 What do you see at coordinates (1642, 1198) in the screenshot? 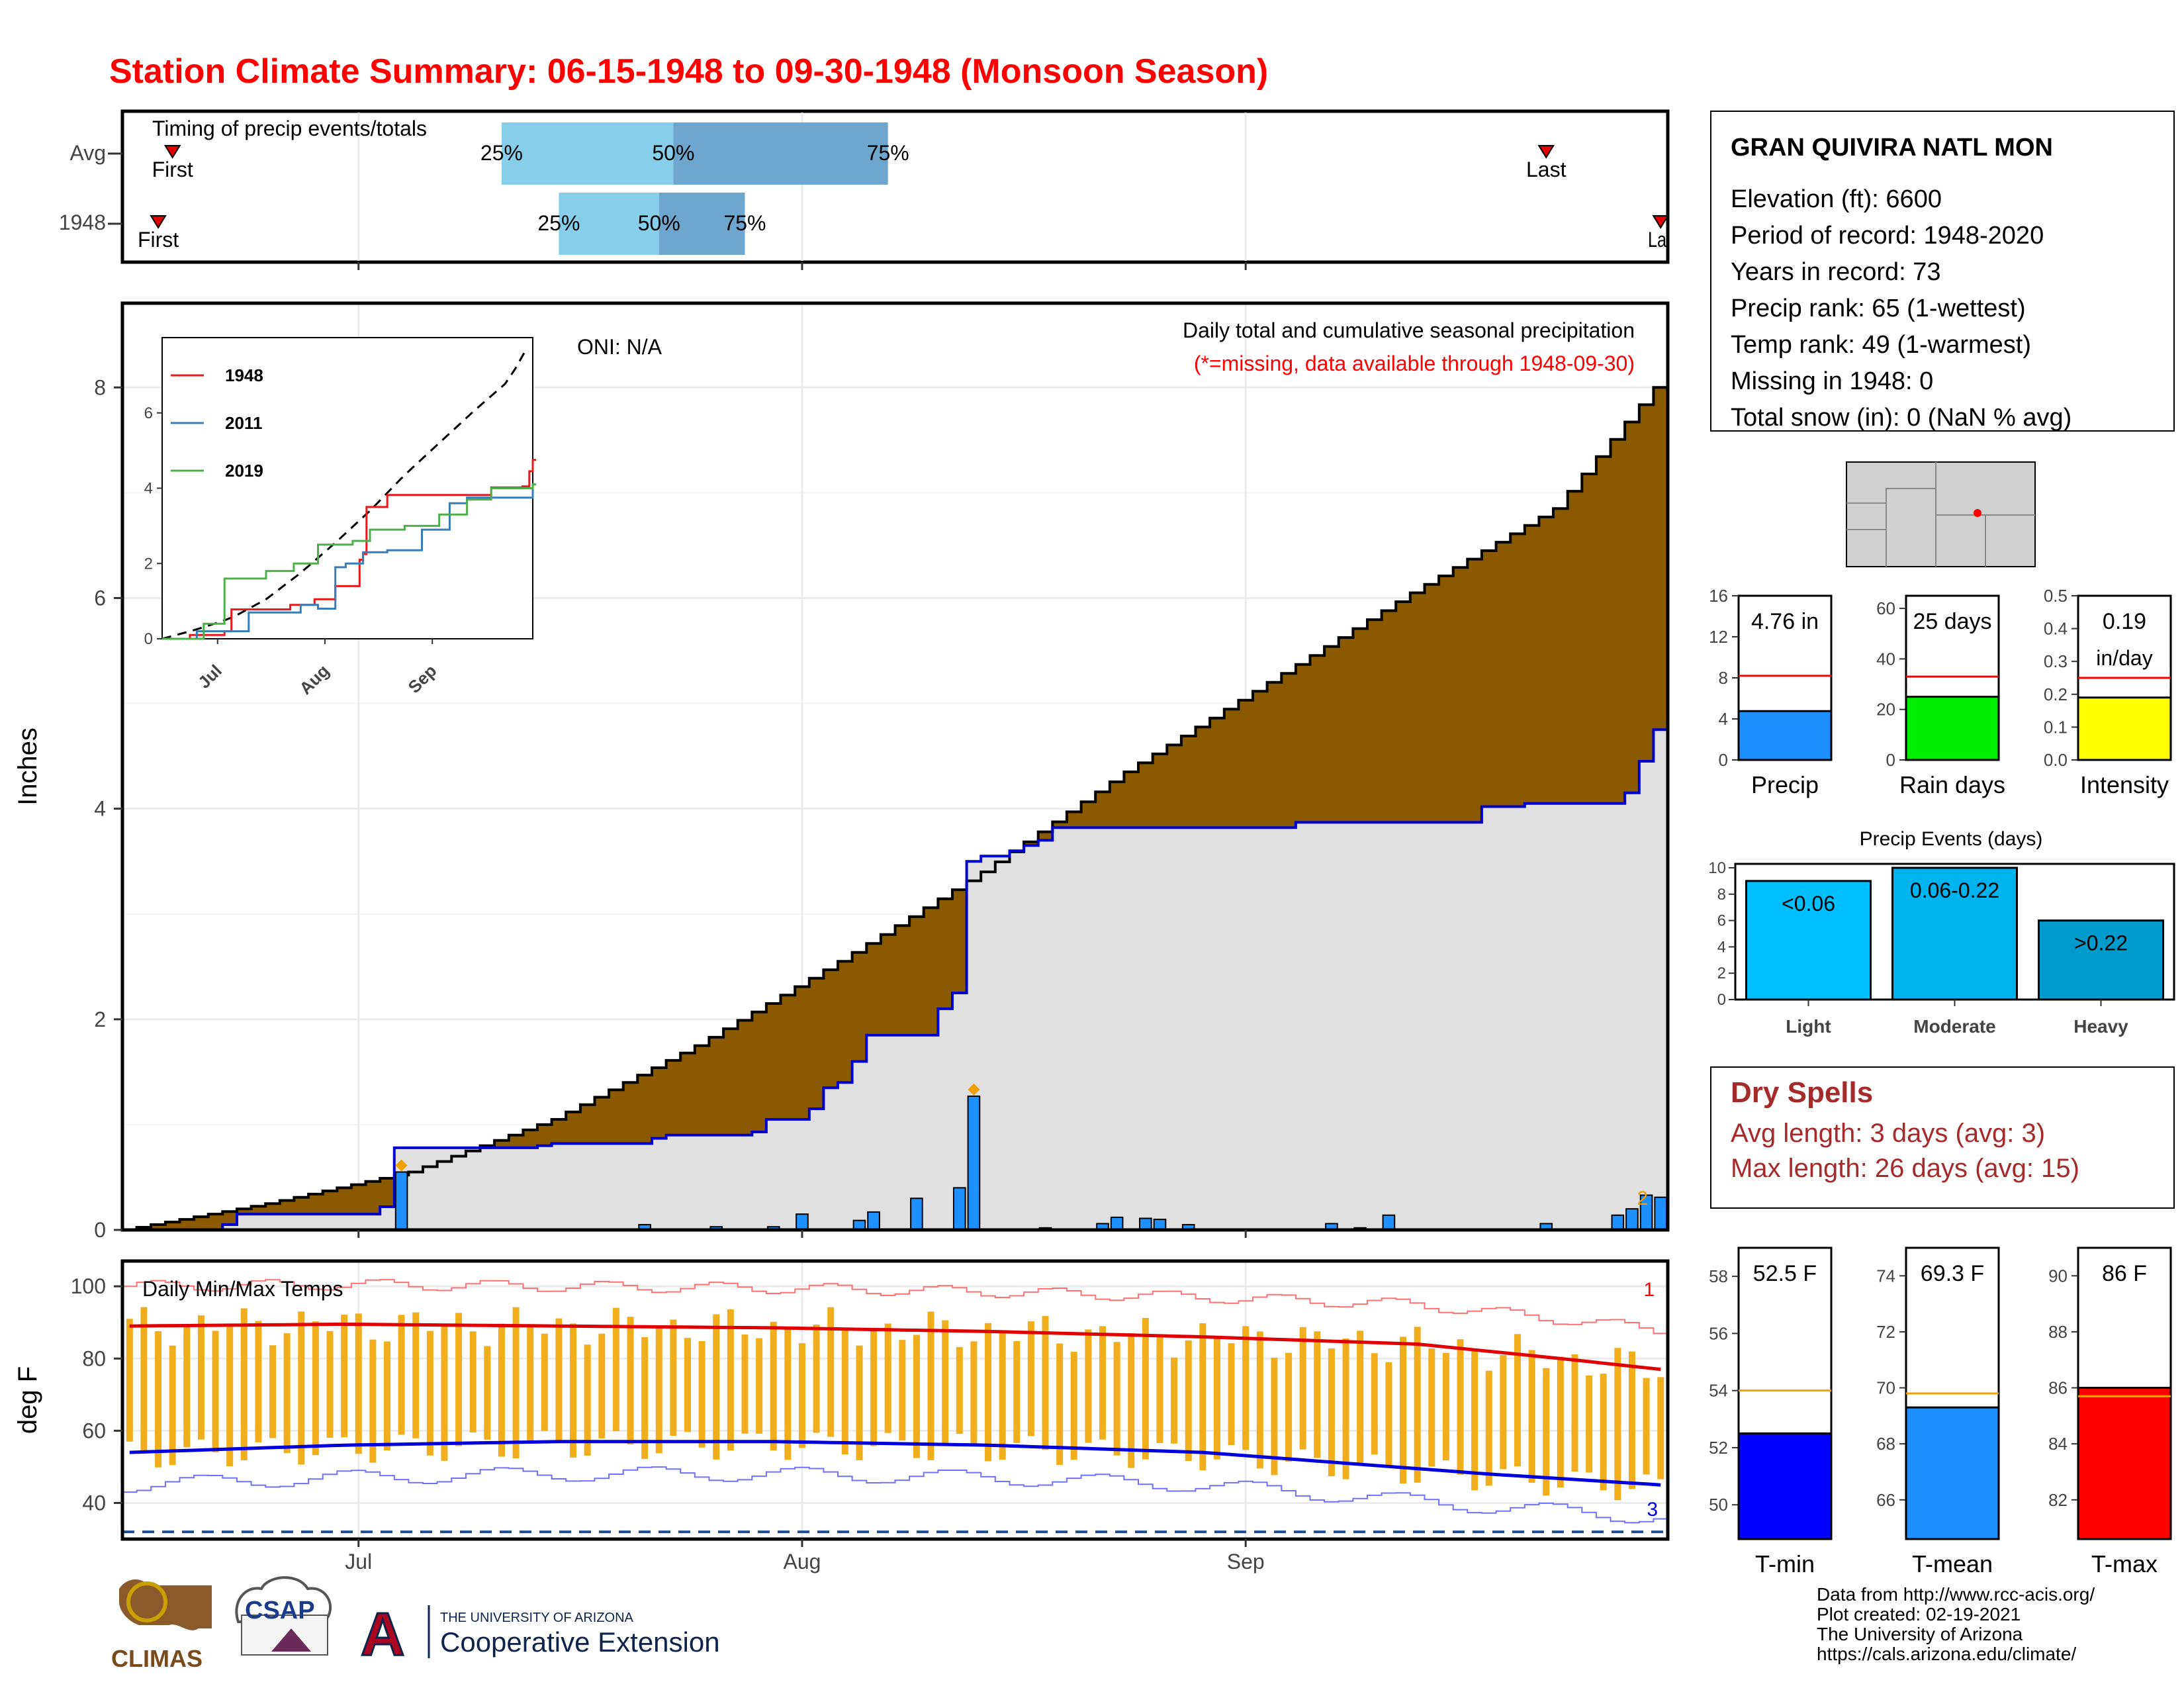
I see `precip-corner-label: 2` at bounding box center [1642, 1198].